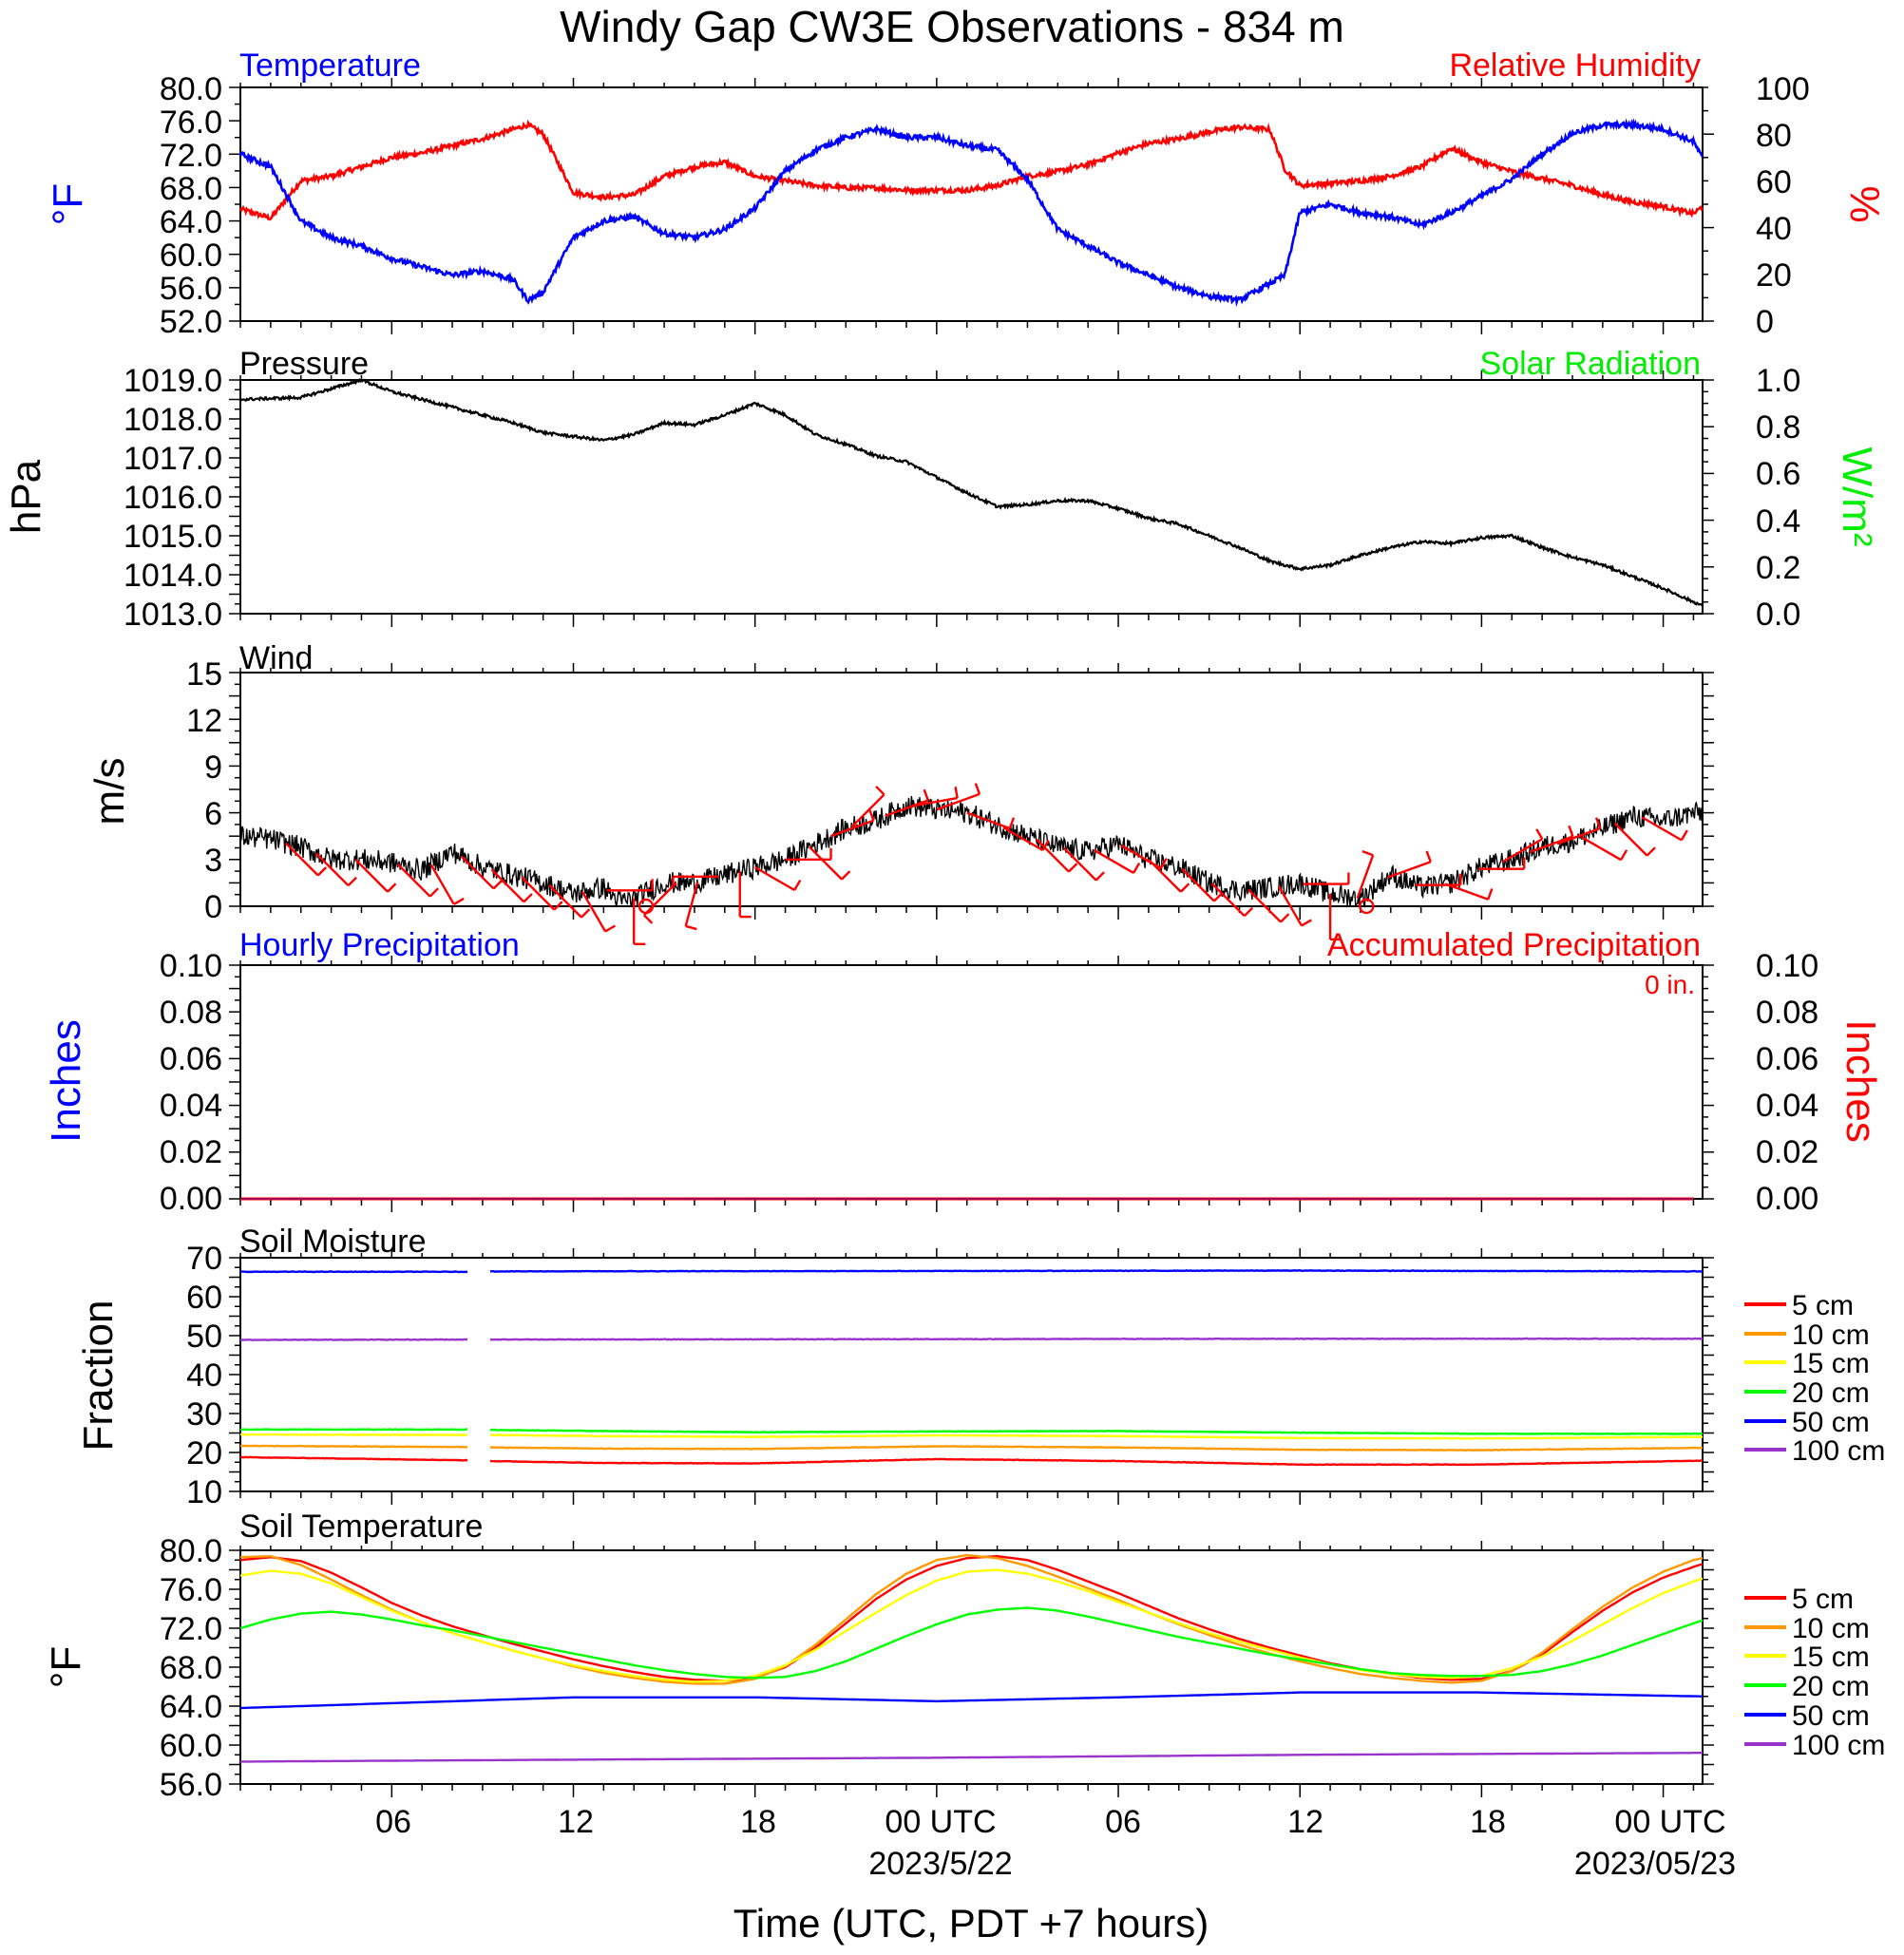 The width and height of the screenshot is (1904, 1955). Describe the element at coordinates (191, 89) in the screenshot. I see `temperature-tick-label: 80.0` at that location.